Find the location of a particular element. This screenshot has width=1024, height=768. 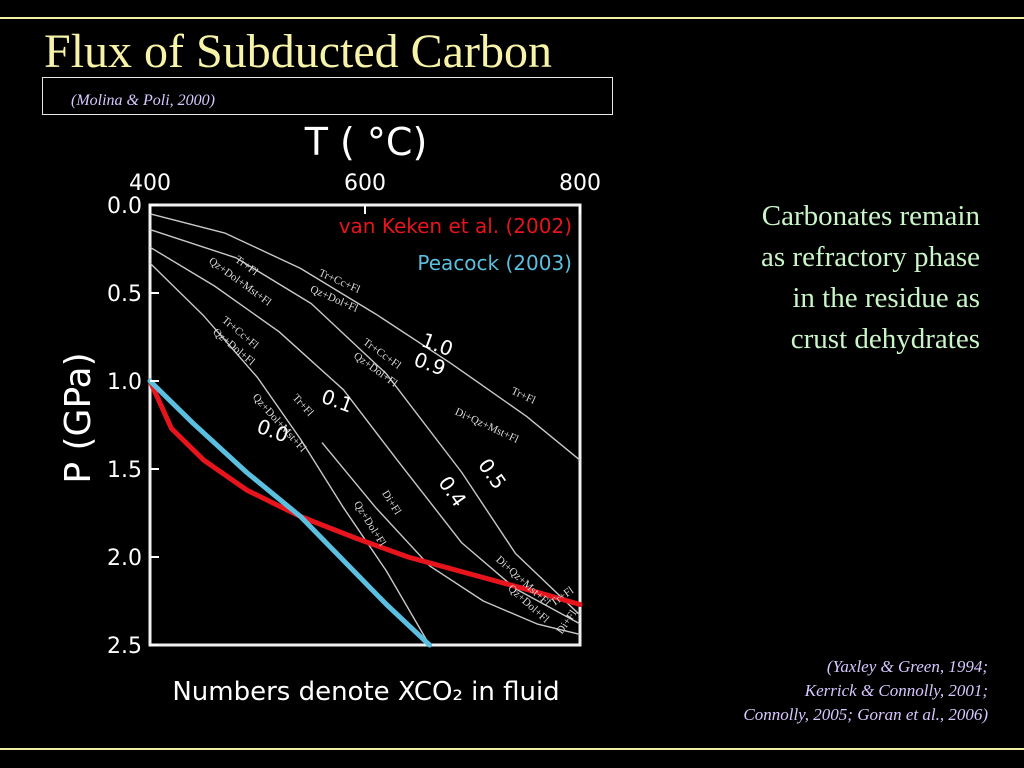

y-tick-label: 0.0 is located at coordinates (124, 206).